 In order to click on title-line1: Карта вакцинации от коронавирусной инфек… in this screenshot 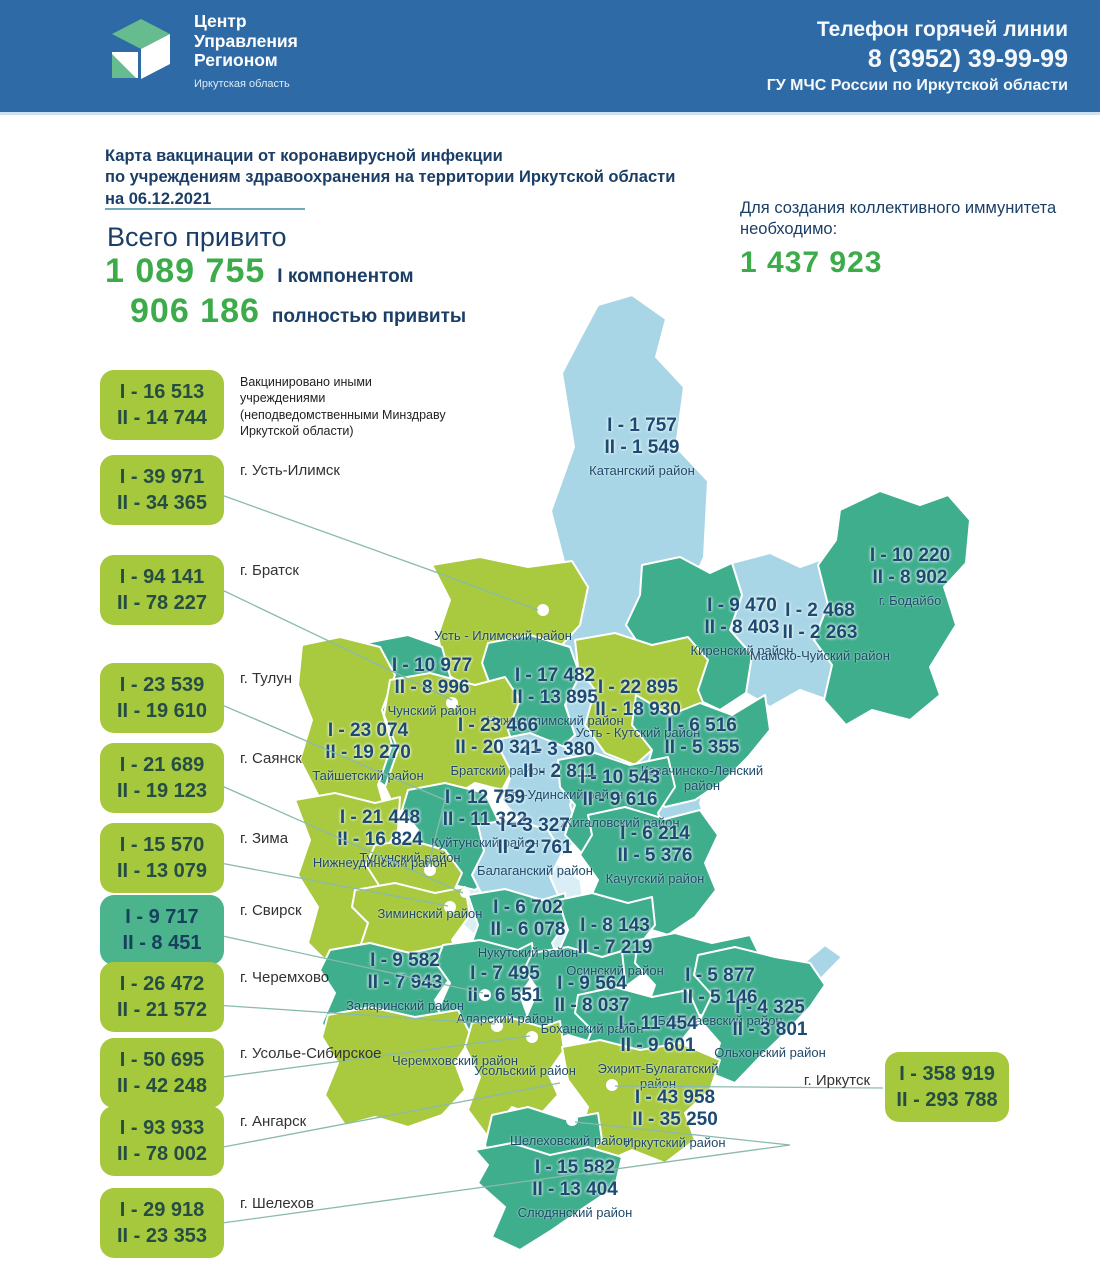, I will do `click(304, 156)`.